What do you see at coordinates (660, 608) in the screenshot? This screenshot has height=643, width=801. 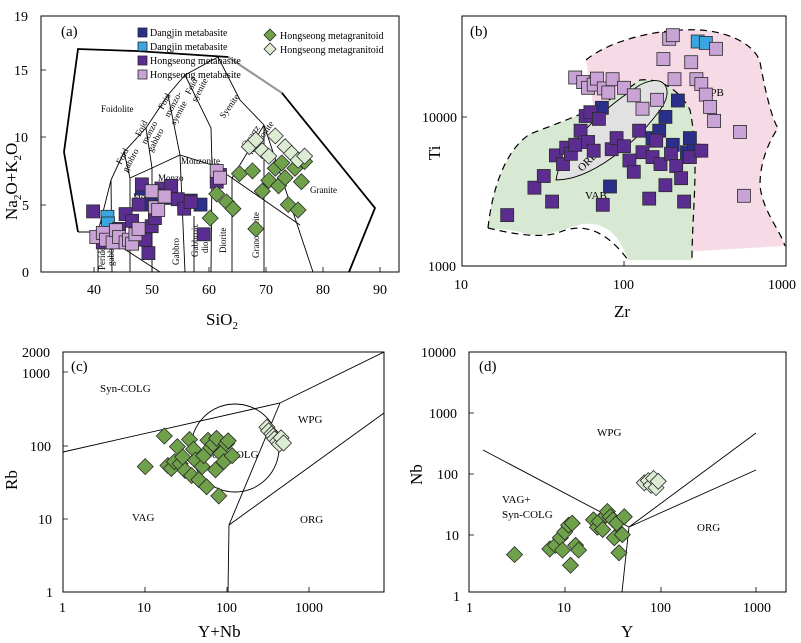 I see `d-xtick-100: 100` at bounding box center [660, 608].